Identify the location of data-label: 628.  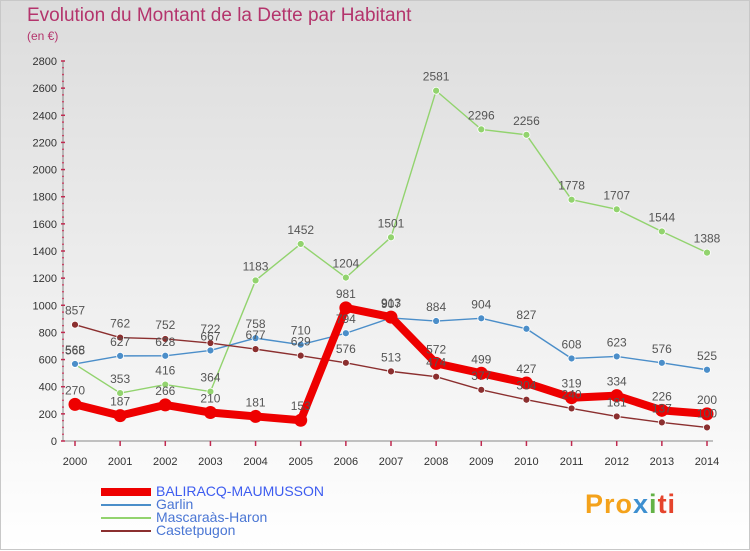
(165, 342).